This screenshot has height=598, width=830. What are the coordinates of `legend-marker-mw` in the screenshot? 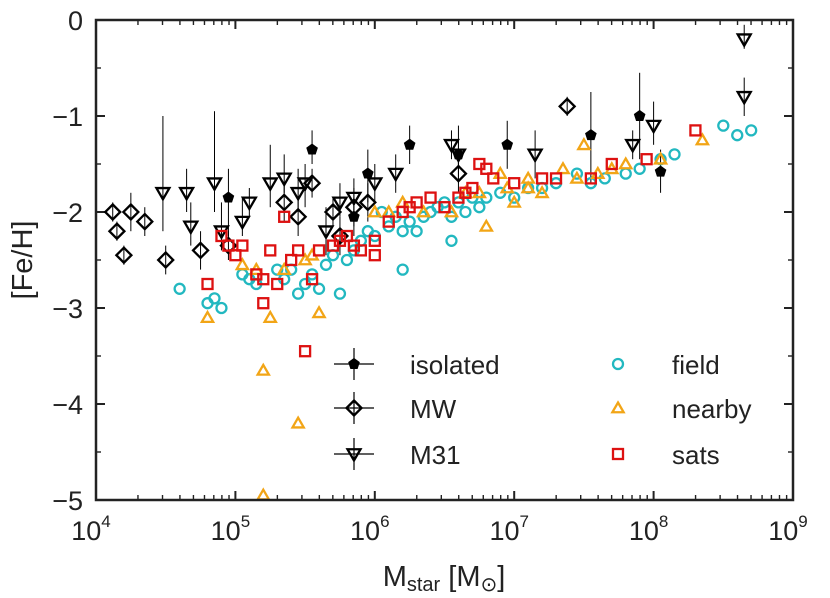 It's located at (354, 408).